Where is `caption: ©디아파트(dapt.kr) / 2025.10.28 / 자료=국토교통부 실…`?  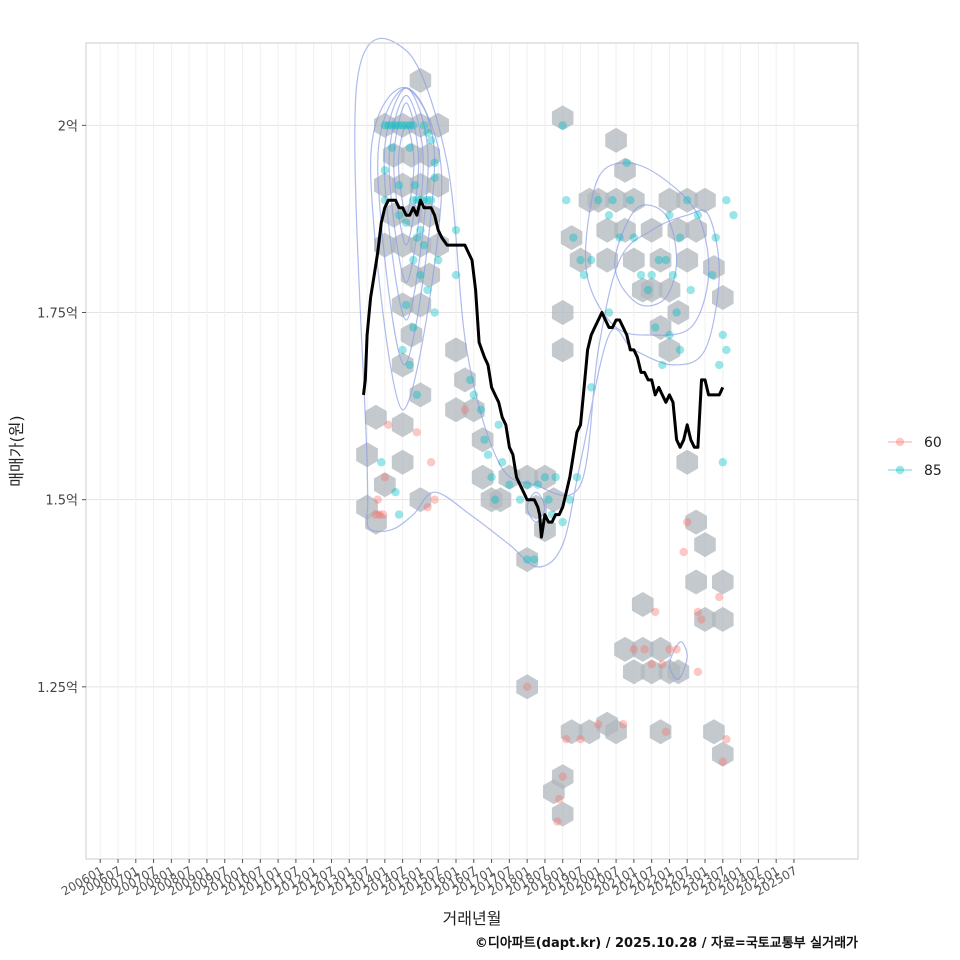
caption: ©디아파트(dapt.kr) / 2025.10.28 / 자료=국토교통부 실… is located at coordinates (666, 943).